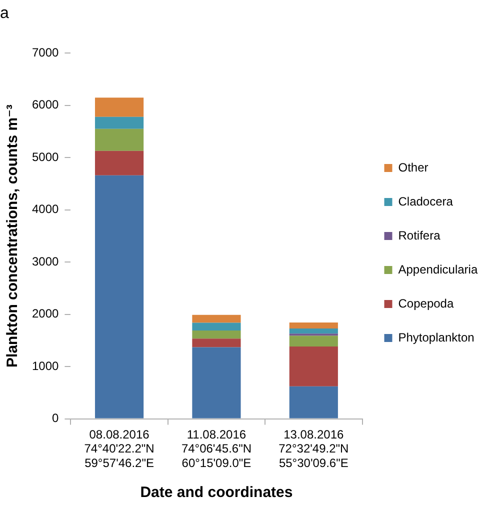  I want to click on legend-label: Phytoplankton, so click(436, 337).